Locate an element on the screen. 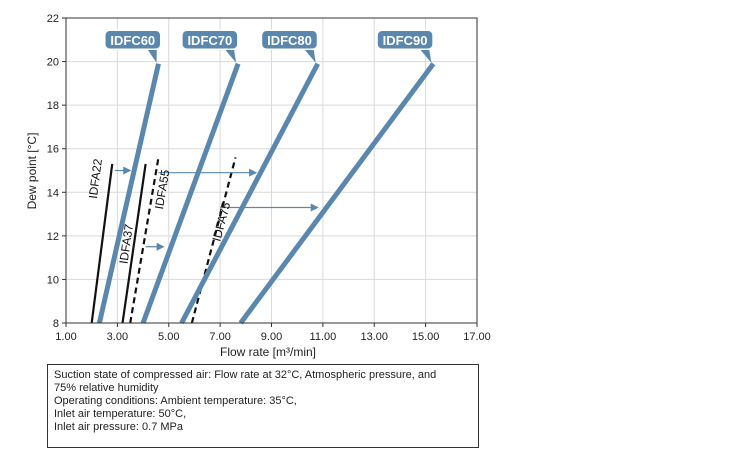  series-label-idfa55: IDFA55 is located at coordinates (162, 189).